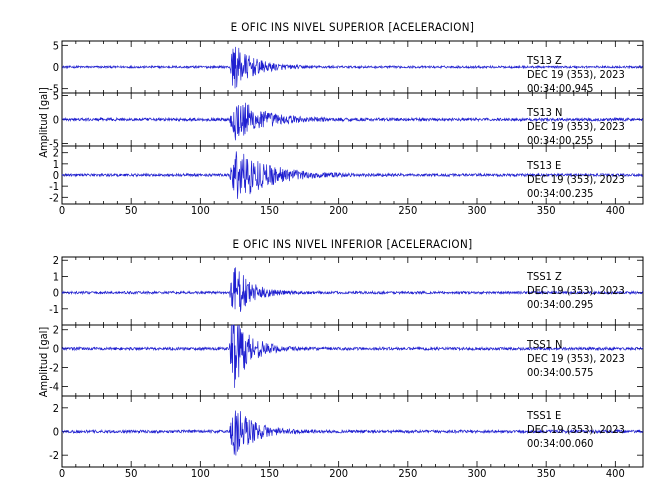 This screenshot has width=650, height=500. I want to click on trace-time: 00:34:00.945, so click(560, 88).